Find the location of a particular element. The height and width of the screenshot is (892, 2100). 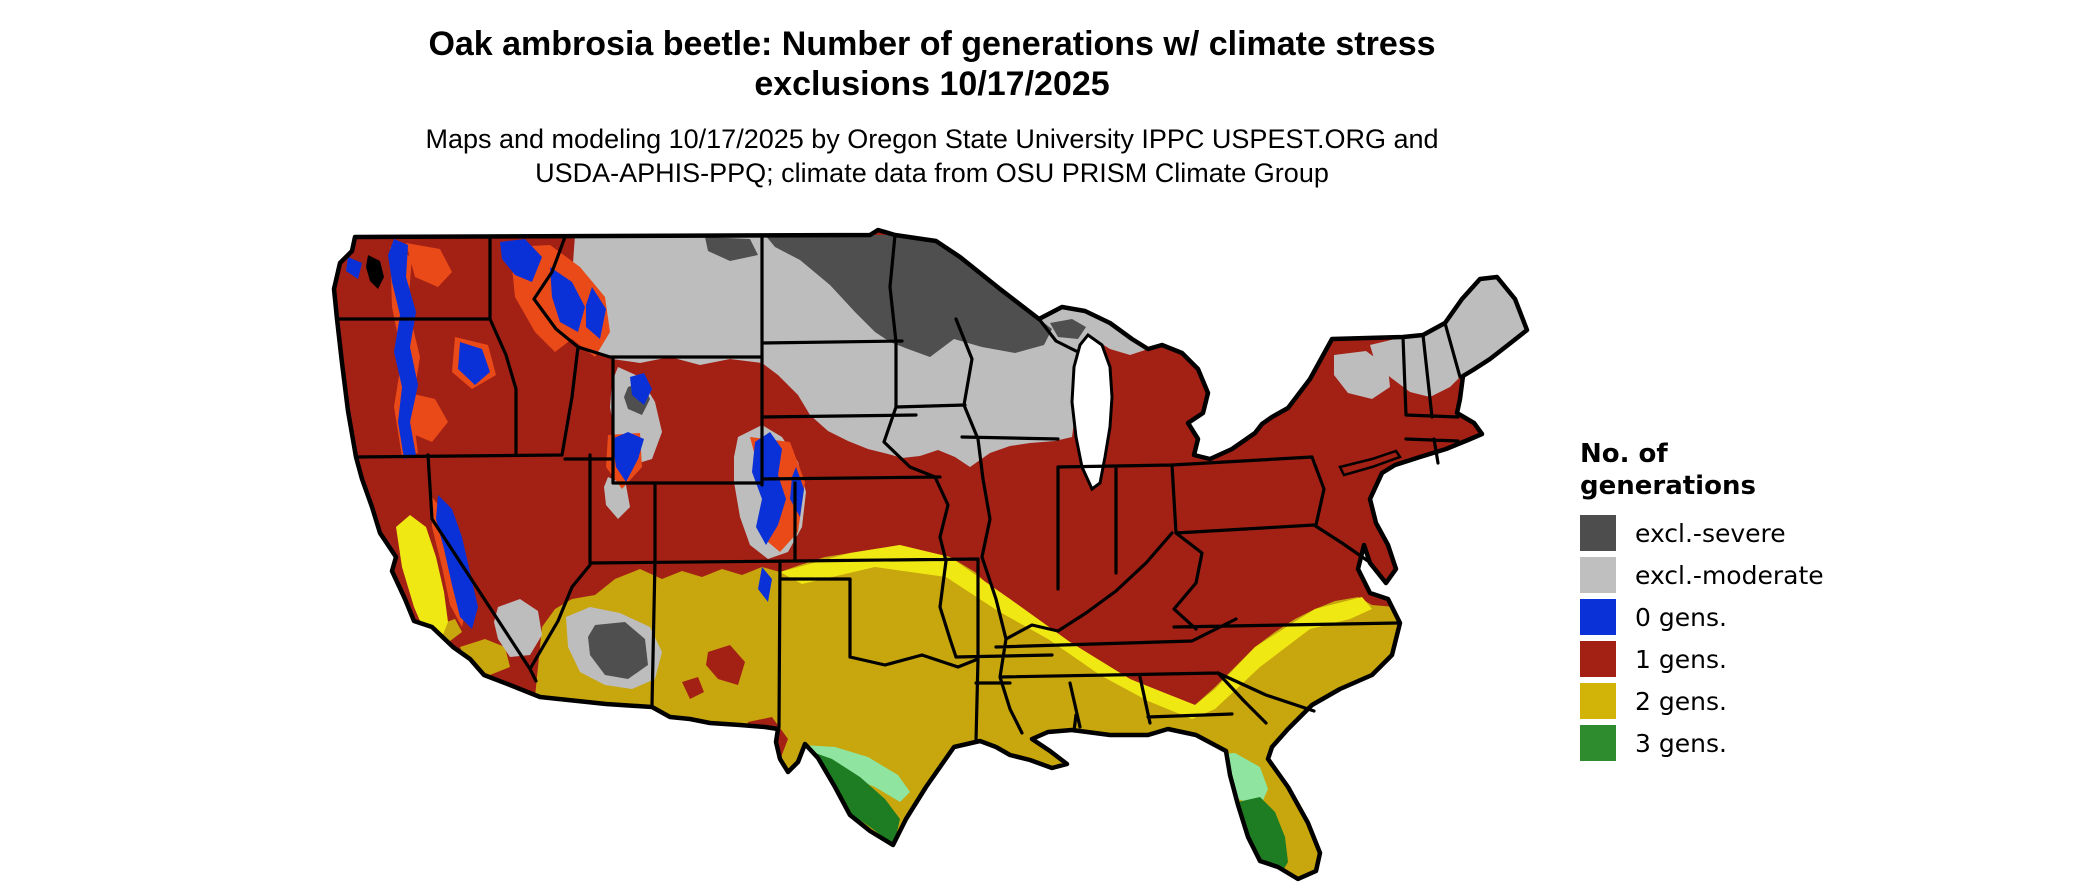

legend-item-label: 1 gens. is located at coordinates (1681, 659).